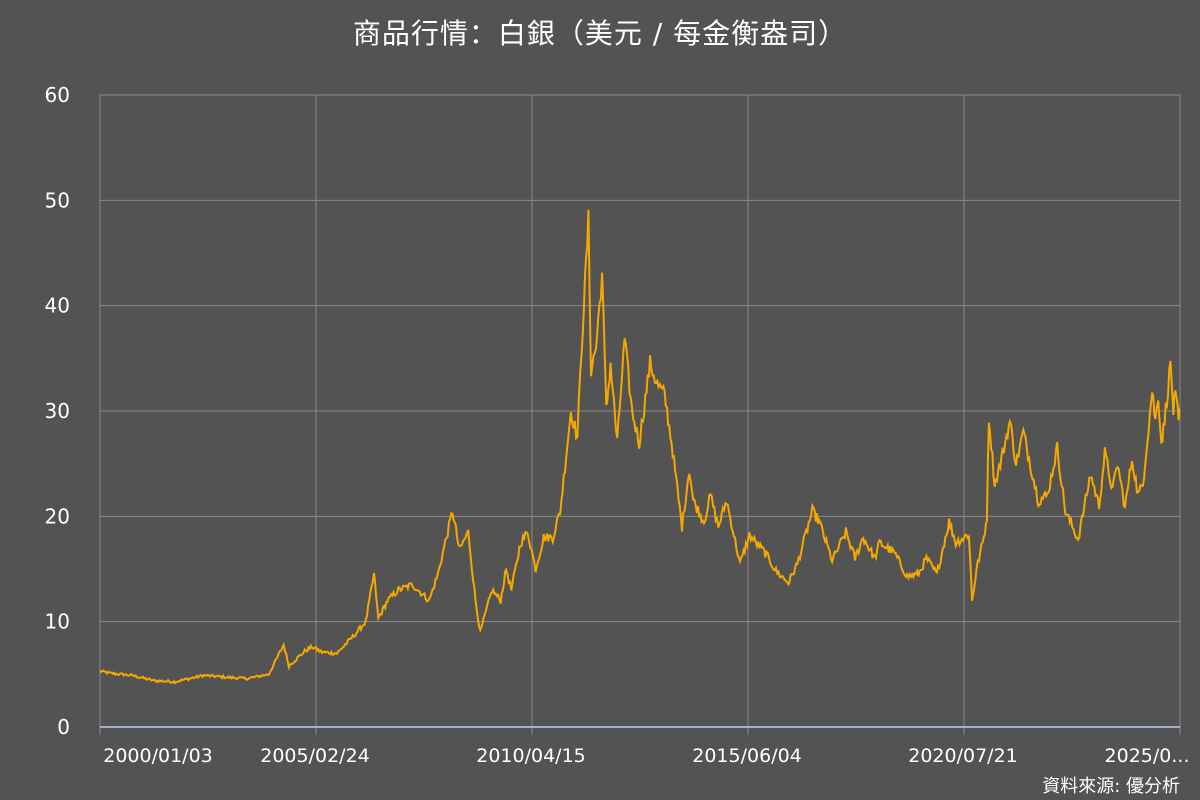  Describe the element at coordinates (57, 306) in the screenshot. I see `y-tick-label: 40` at that location.